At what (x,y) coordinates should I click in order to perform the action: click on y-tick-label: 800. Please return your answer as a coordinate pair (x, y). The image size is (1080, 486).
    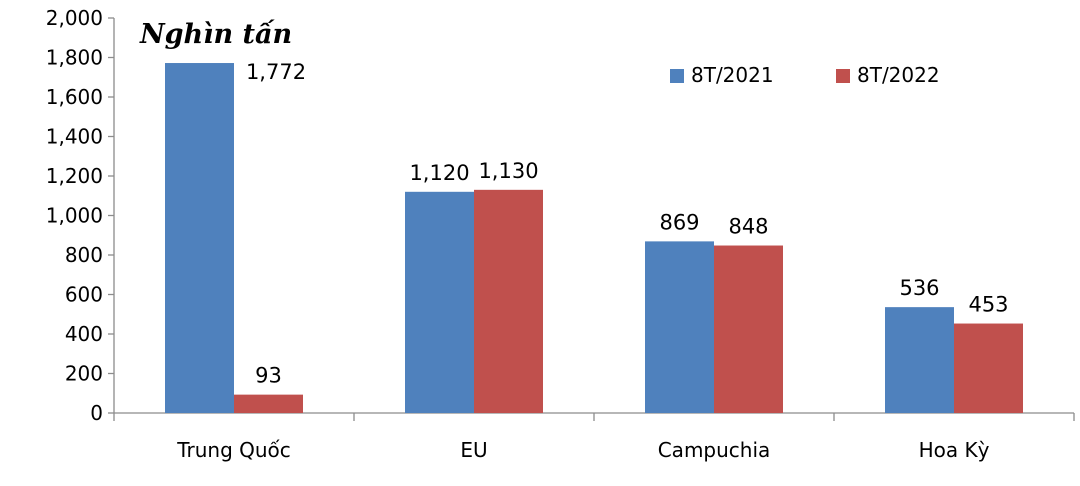
    Looking at the image, I should click on (84, 255).